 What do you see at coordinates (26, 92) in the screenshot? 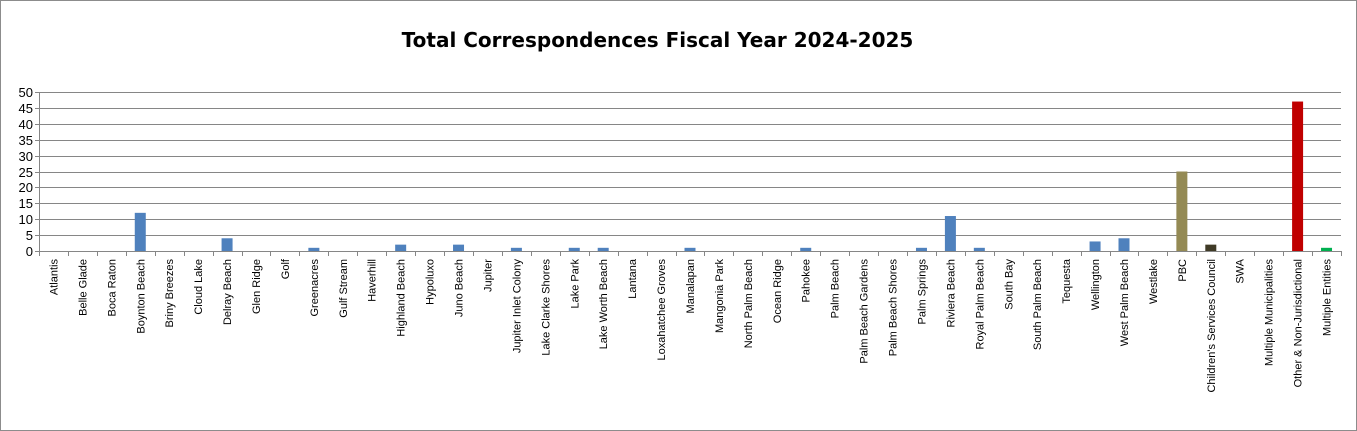
I see `y-tick-label: 50` at bounding box center [26, 92].